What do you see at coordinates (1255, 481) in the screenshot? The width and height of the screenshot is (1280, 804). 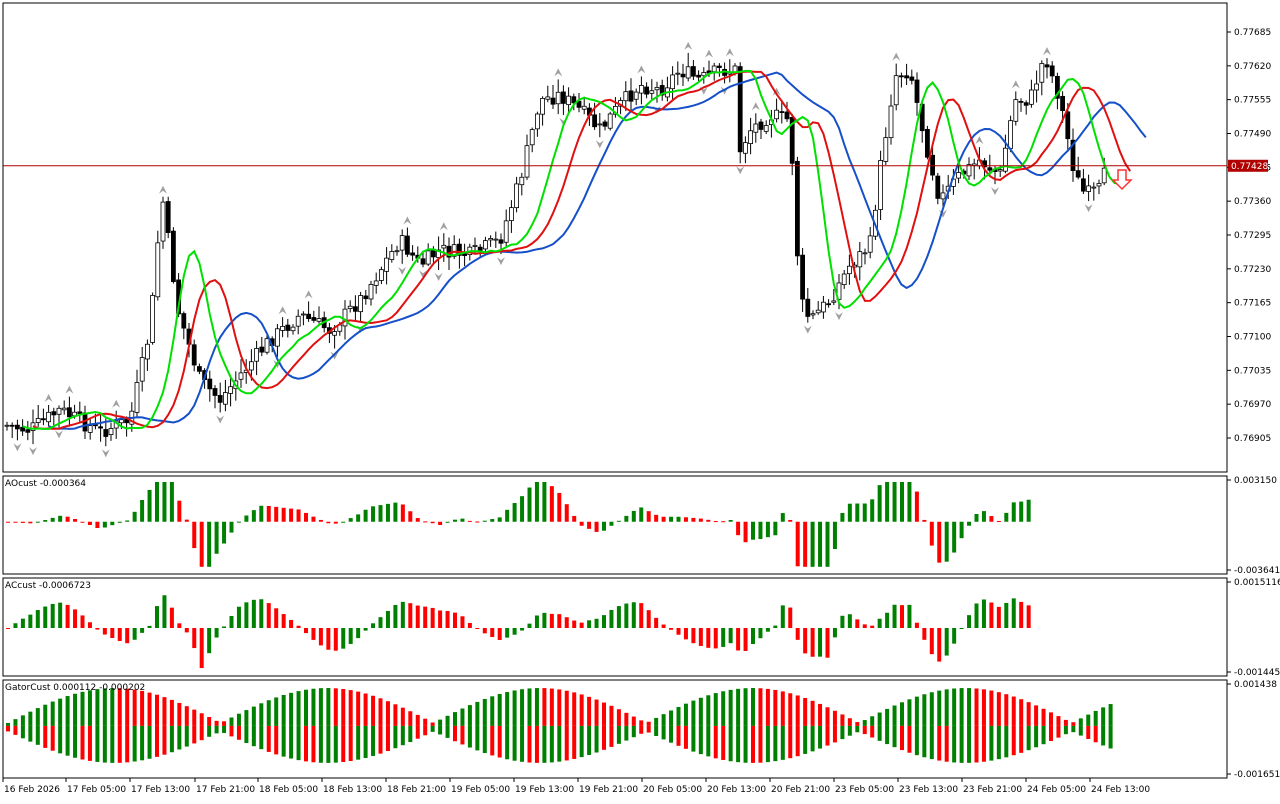 I see `osc-tick-label: 0.003150` at bounding box center [1255, 481].